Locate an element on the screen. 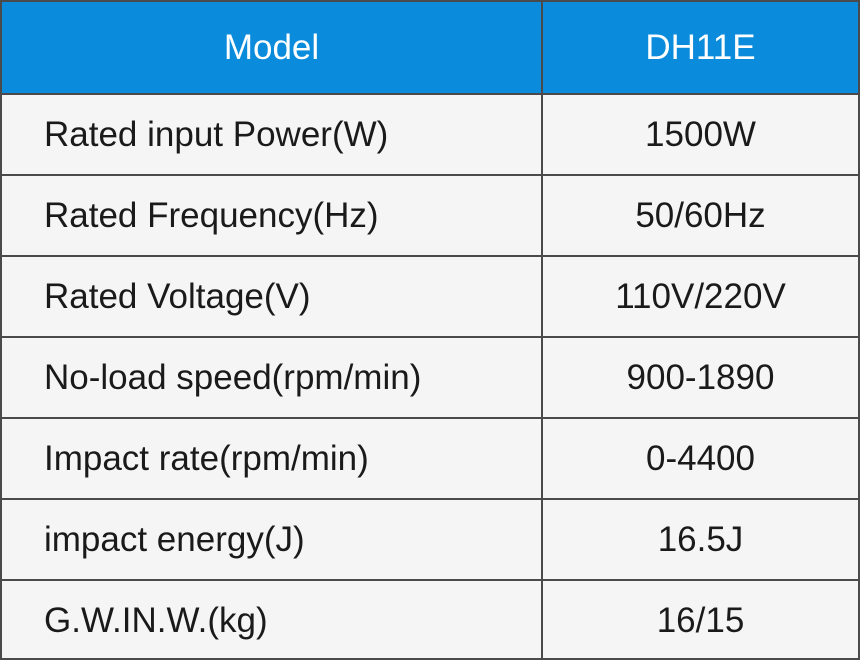 The width and height of the screenshot is (860, 660). column-divider is located at coordinates (542, 330).